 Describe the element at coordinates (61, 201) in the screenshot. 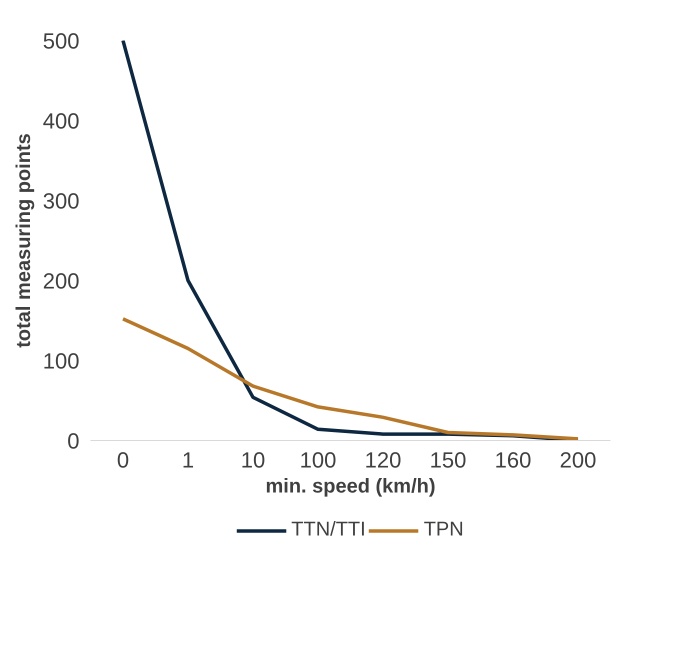

I see `y-tick-label: 300` at that location.